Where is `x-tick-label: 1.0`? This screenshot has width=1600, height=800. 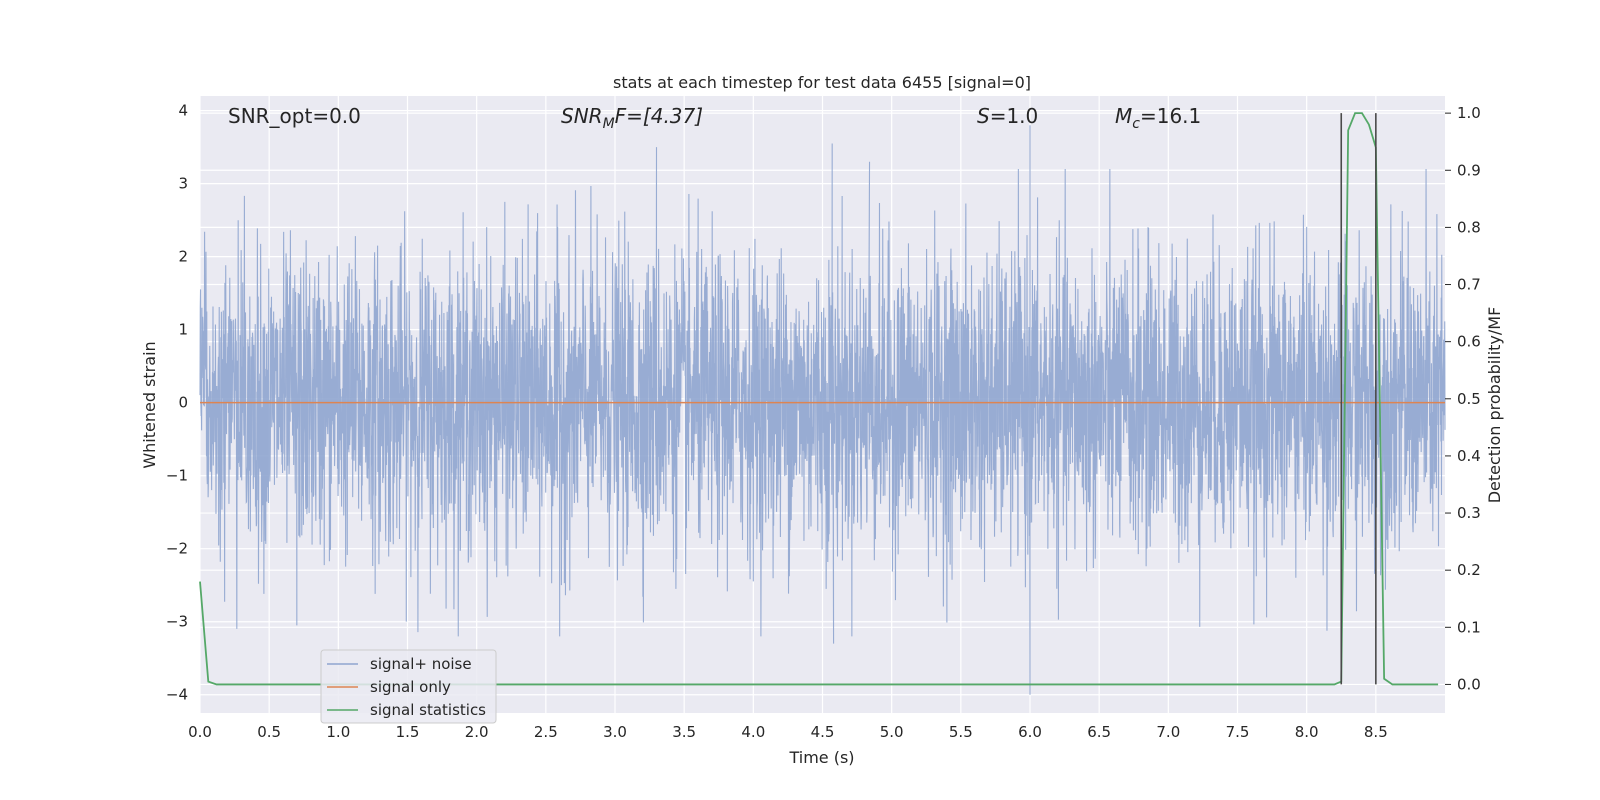 x-tick-label: 1.0 is located at coordinates (338, 732).